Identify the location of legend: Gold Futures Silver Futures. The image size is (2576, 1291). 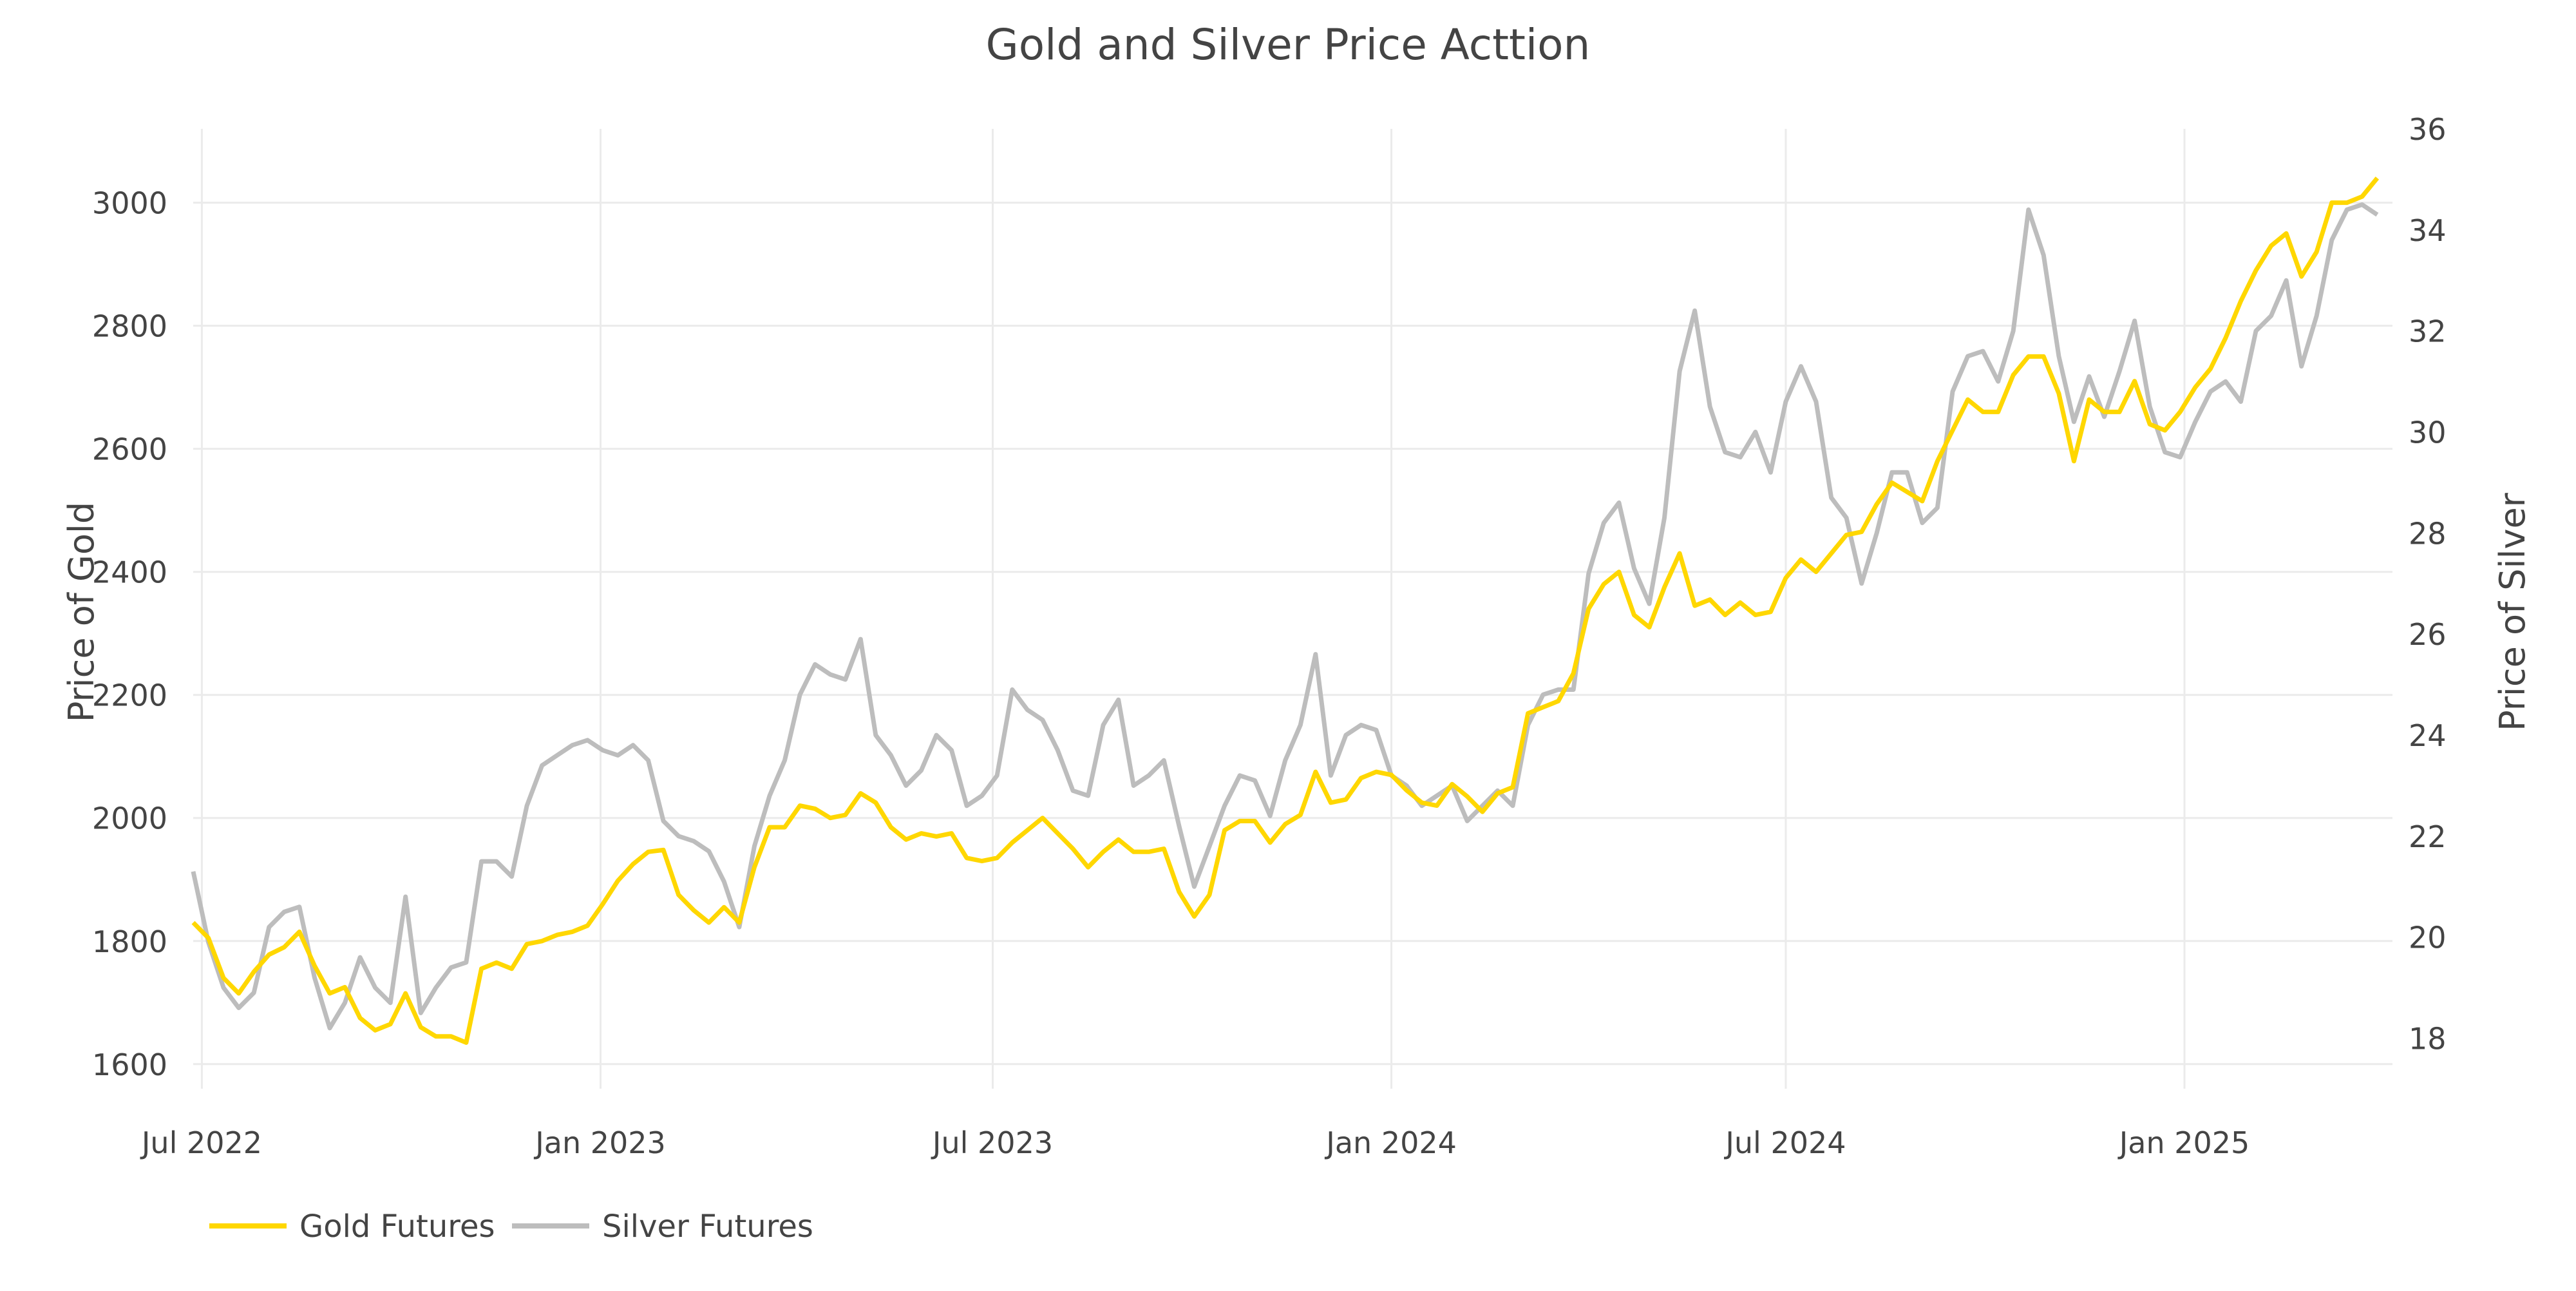
(511, 1227).